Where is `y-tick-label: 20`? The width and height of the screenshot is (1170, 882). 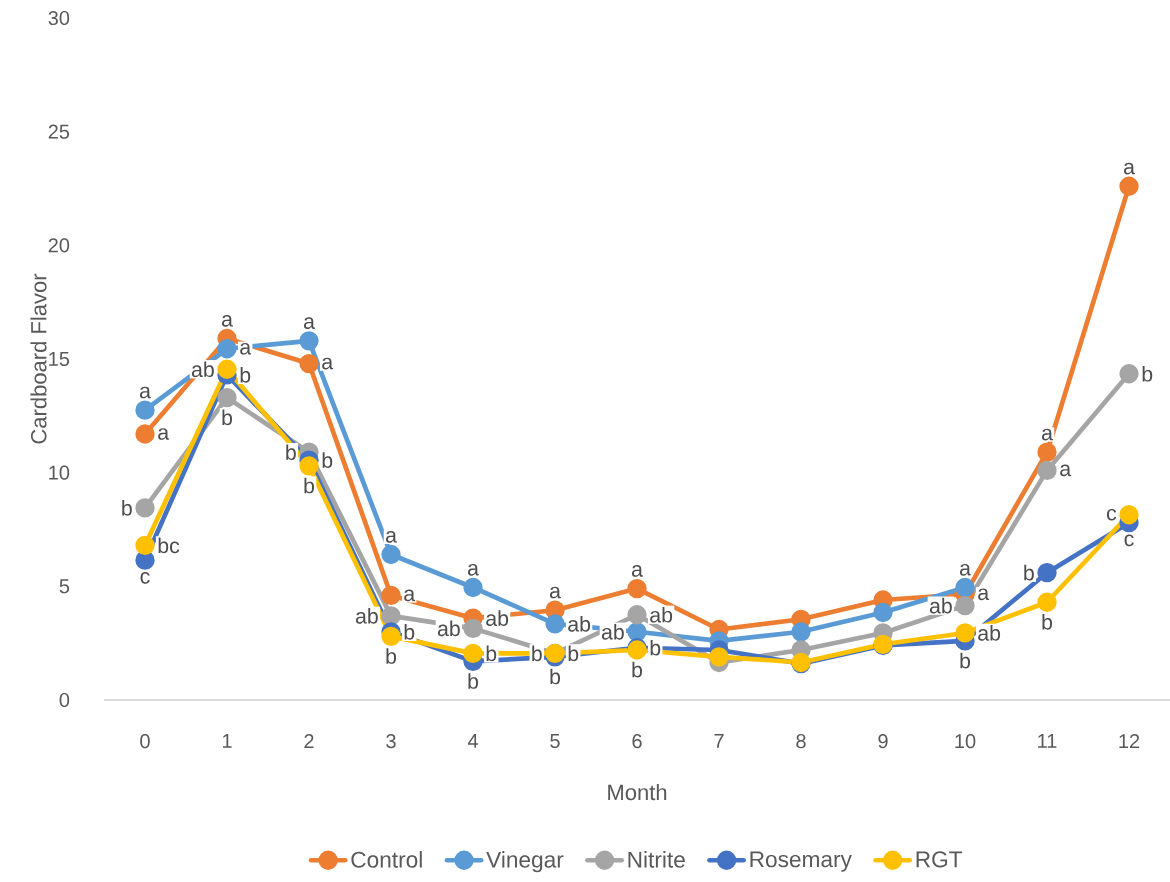 y-tick-label: 20 is located at coordinates (59, 245).